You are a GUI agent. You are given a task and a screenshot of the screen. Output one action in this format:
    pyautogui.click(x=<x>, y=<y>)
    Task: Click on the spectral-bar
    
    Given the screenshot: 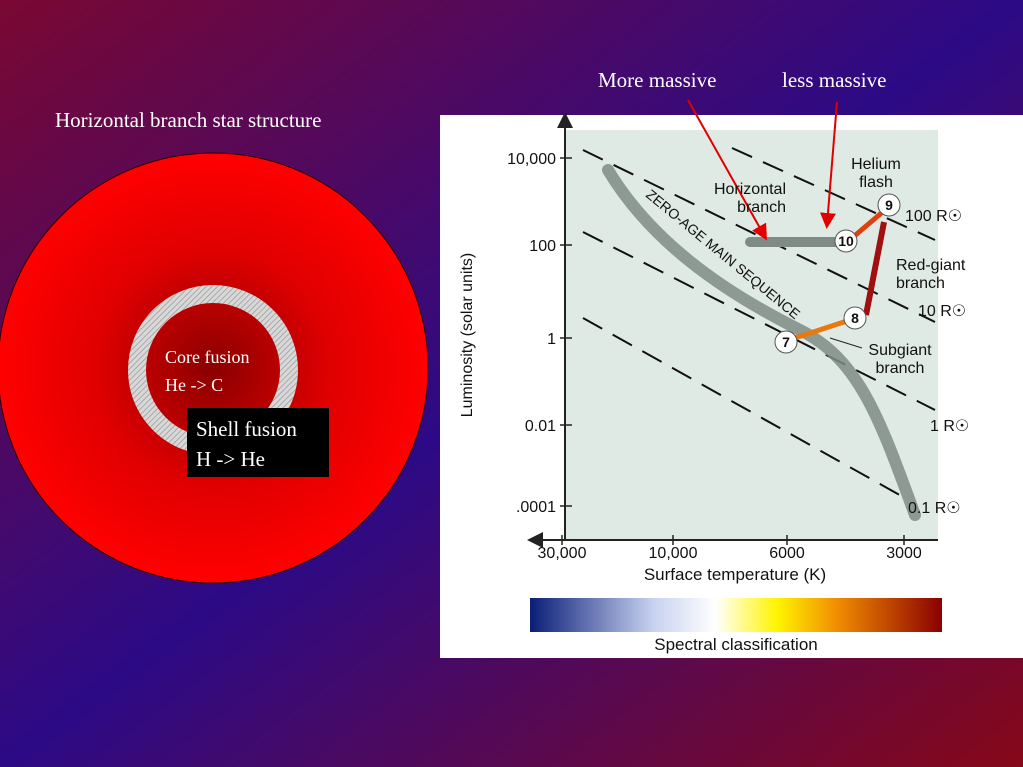 What is the action you would take?
    pyautogui.click(x=736, y=615)
    